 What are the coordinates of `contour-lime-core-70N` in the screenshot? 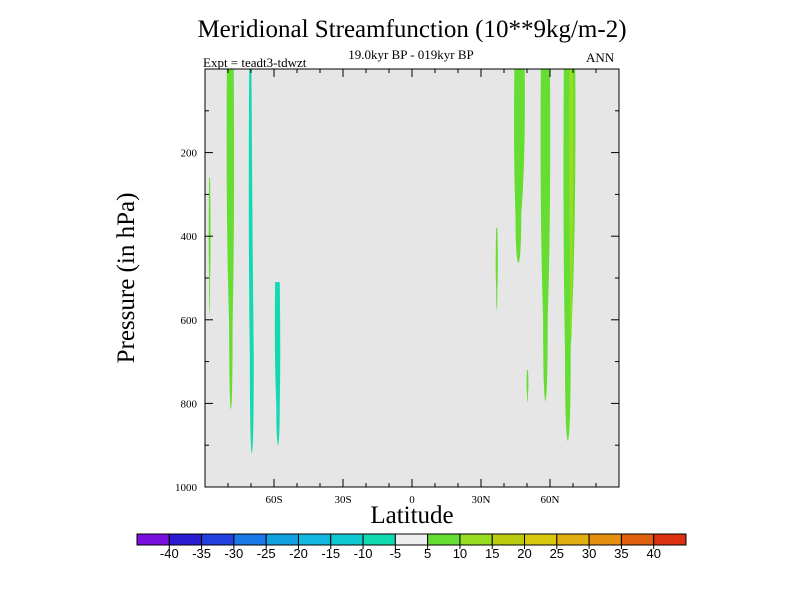 It's located at (571, 205).